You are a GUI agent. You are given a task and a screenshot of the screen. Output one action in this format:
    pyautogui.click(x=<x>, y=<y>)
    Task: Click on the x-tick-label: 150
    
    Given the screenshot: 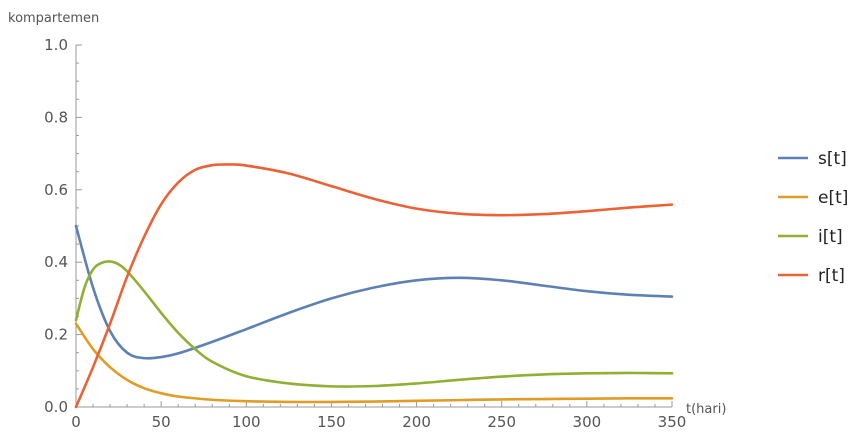 What is the action you would take?
    pyautogui.click(x=331, y=422)
    